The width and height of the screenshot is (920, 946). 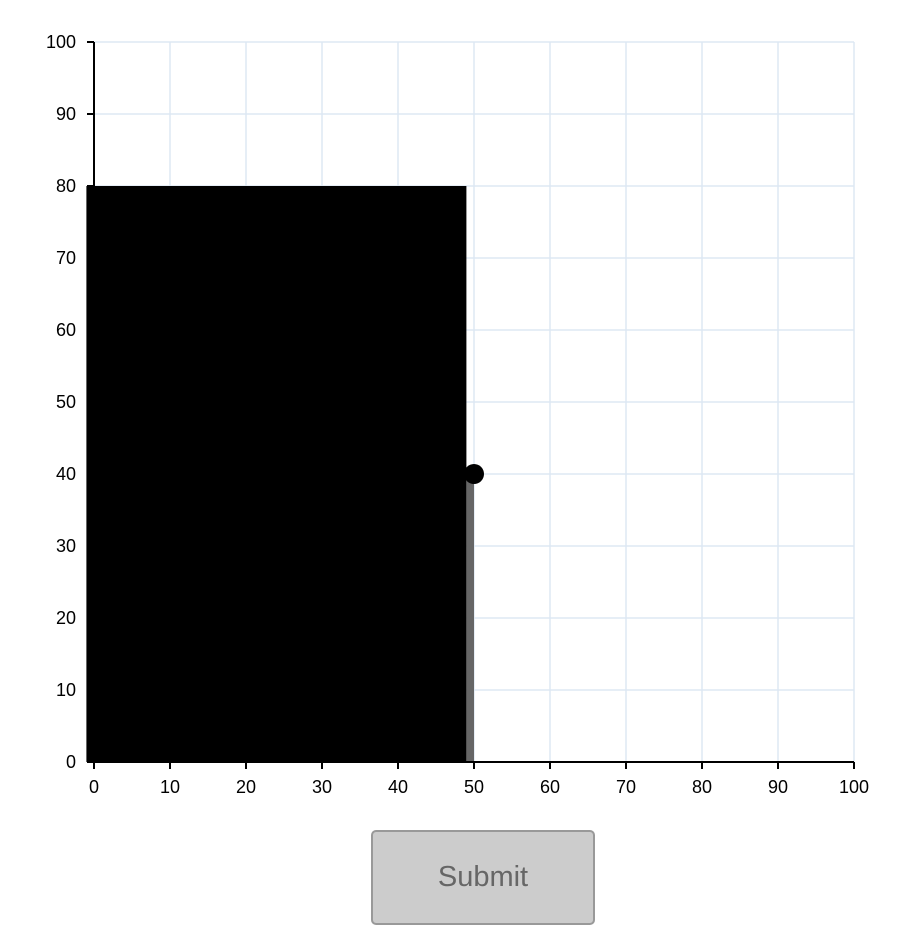 What do you see at coordinates (470, 618) in the screenshot?
I see `rectangle-edge-shadow` at bounding box center [470, 618].